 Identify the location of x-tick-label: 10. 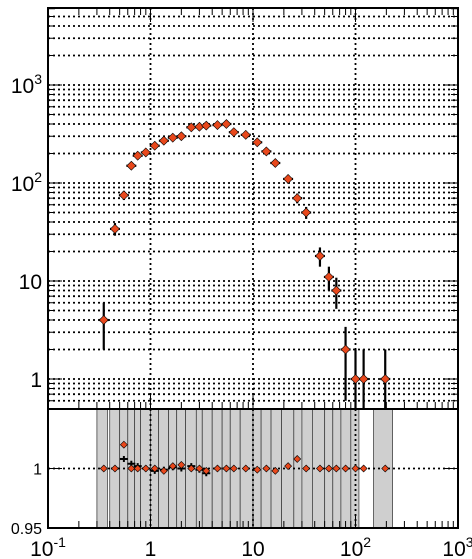
(252, 548).